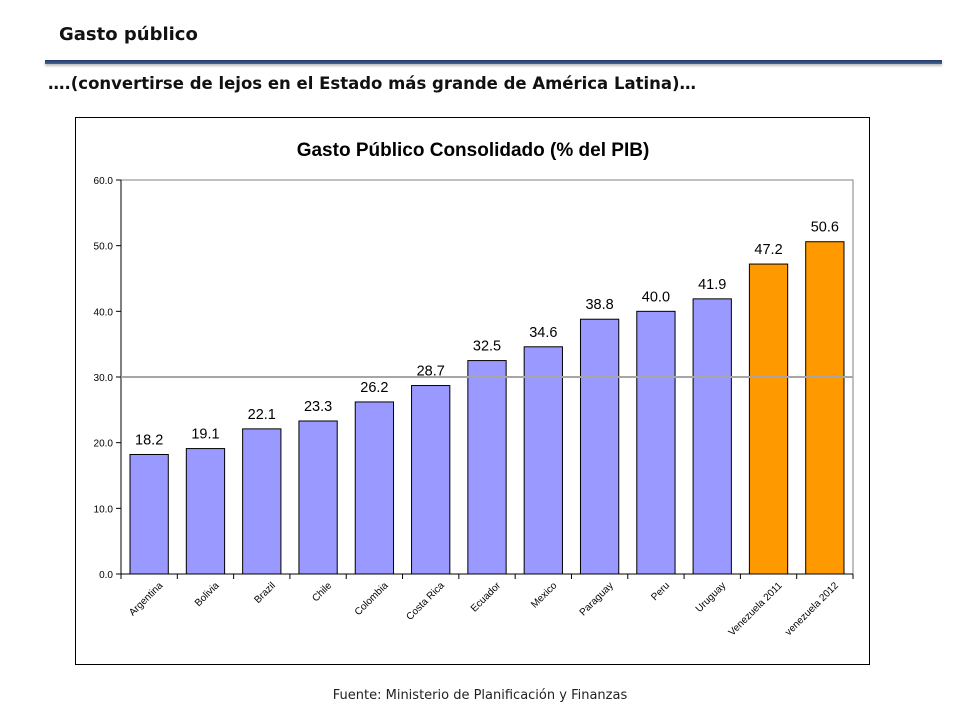  I want to click on bar-chile, so click(318, 497).